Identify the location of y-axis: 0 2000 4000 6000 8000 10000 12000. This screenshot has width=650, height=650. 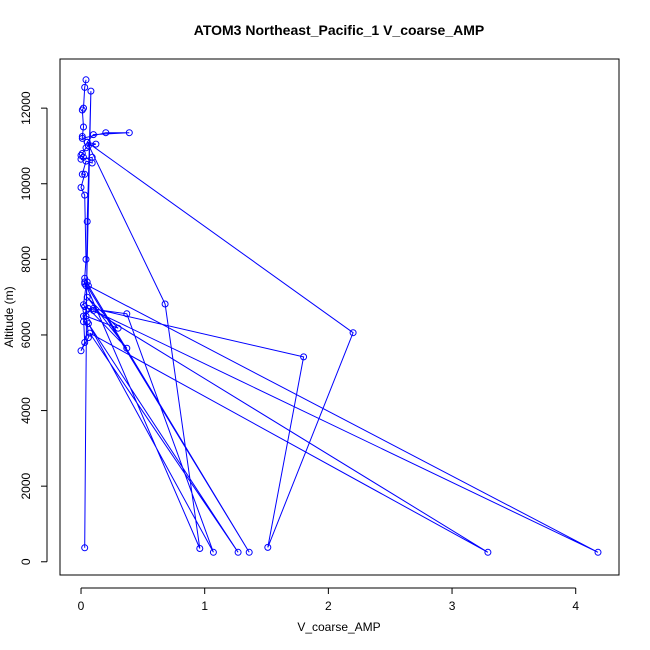
(33, 328).